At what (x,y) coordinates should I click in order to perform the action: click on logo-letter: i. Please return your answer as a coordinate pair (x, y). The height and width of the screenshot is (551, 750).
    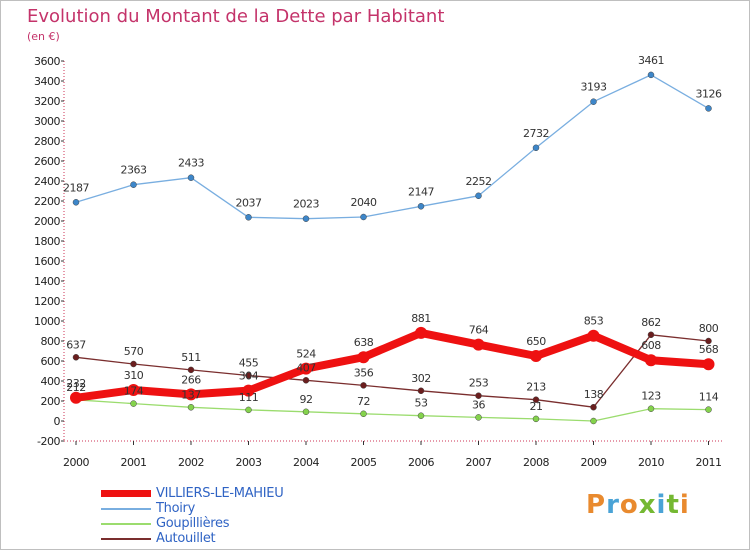
    Looking at the image, I should click on (684, 505).